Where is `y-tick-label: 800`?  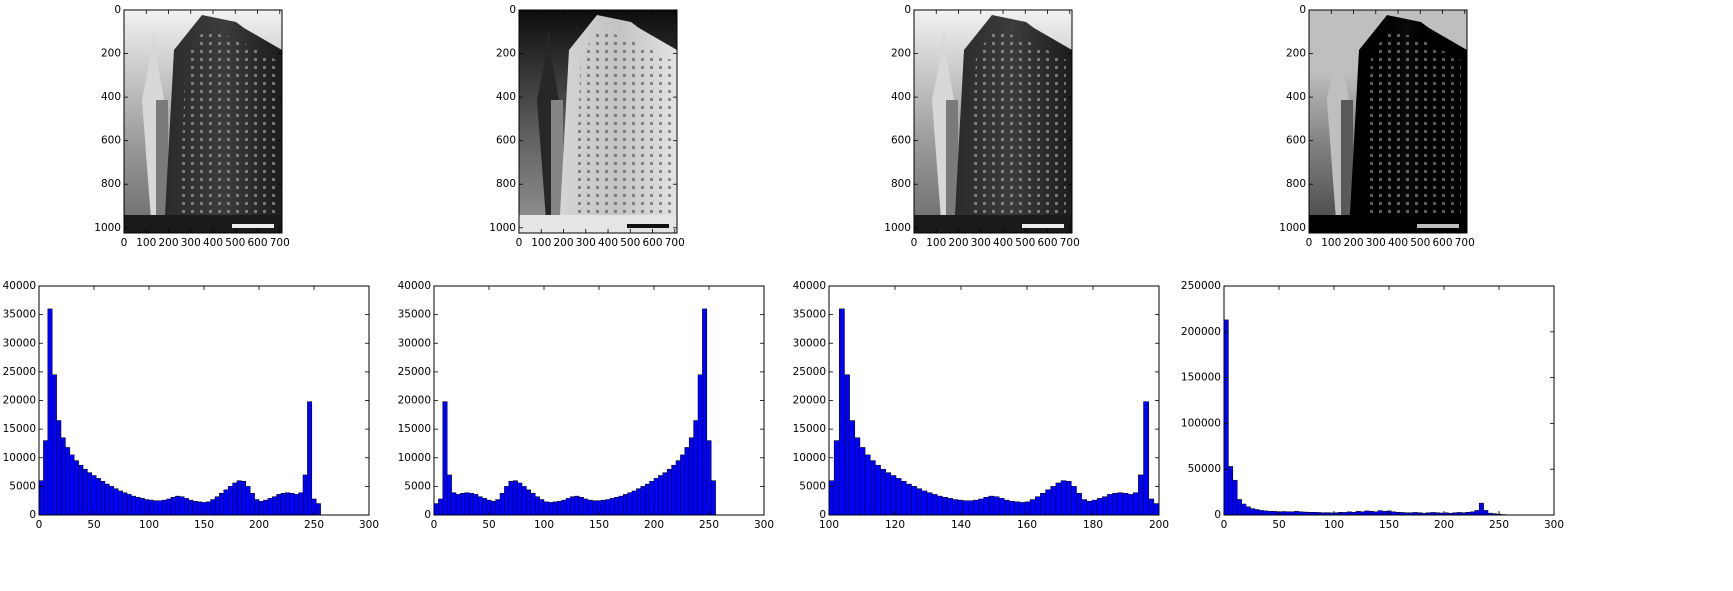 y-tick-label: 800 is located at coordinates (506, 184).